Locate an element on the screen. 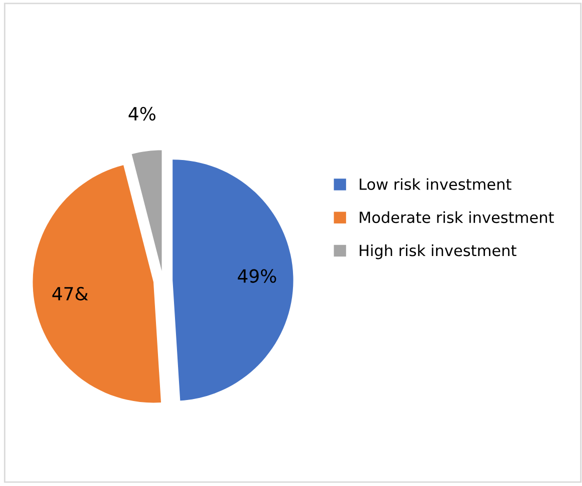  legend-label: High risk investment is located at coordinates (438, 252).